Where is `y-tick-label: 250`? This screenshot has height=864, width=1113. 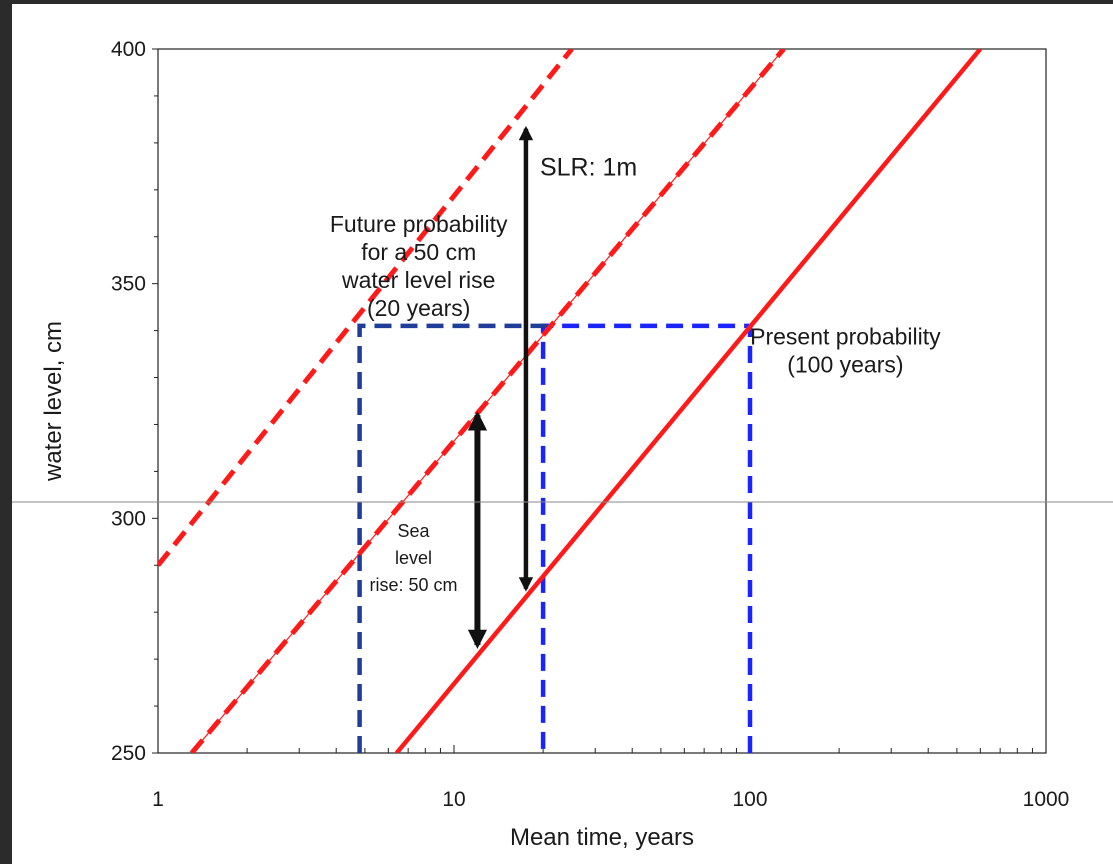 y-tick-label: 250 is located at coordinates (128, 753).